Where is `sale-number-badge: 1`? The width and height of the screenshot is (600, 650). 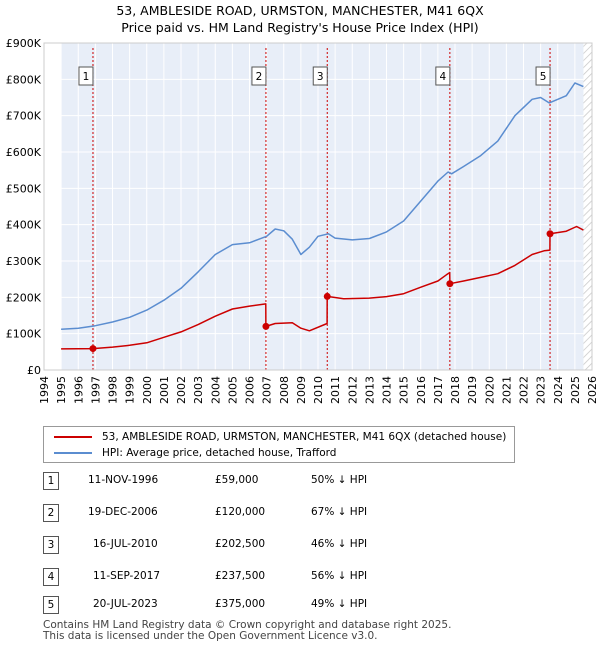 sale-number-badge: 1 is located at coordinates (51, 481).